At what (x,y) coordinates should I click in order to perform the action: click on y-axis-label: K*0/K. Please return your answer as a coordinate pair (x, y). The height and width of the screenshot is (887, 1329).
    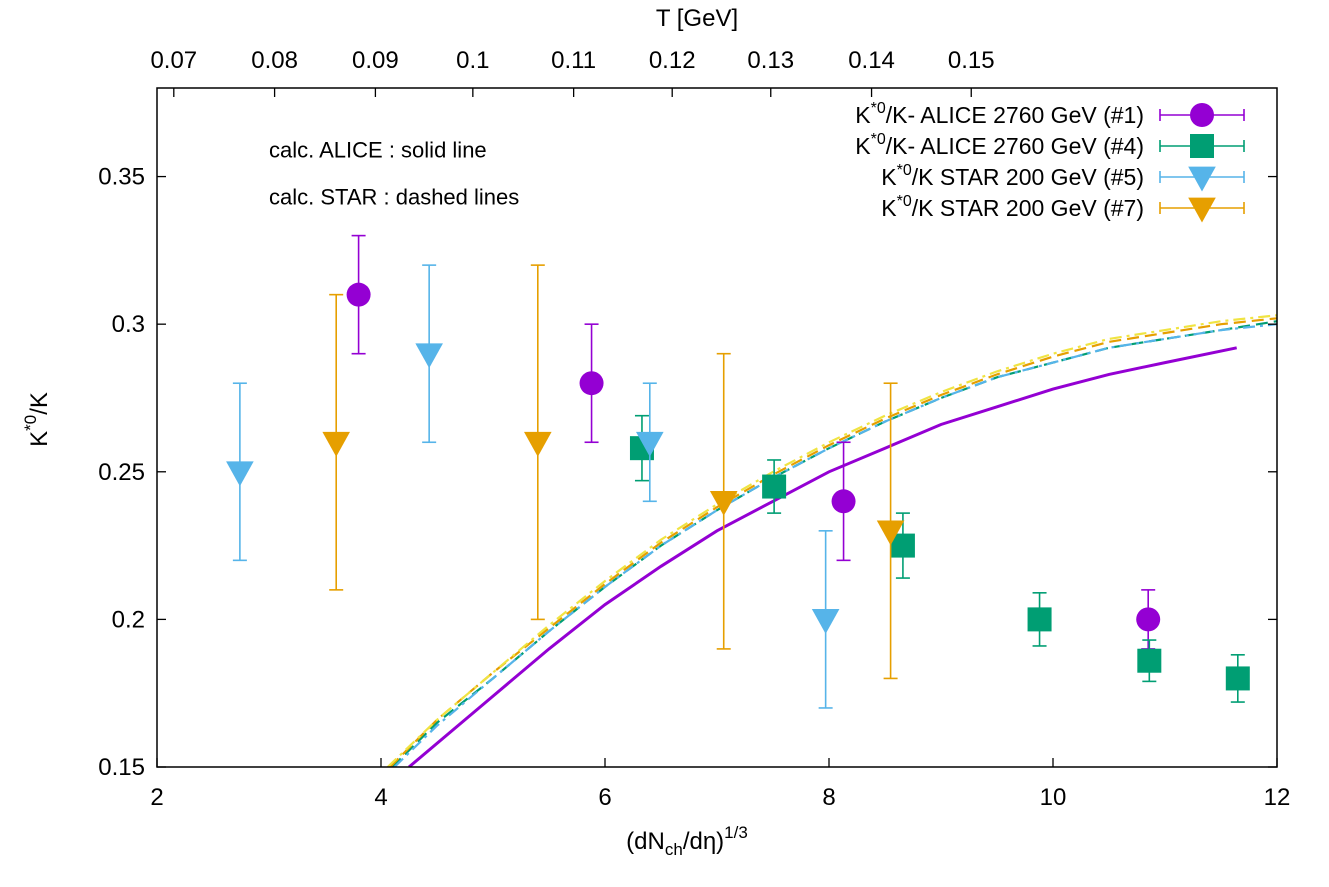
    Looking at the image, I should click on (37, 419).